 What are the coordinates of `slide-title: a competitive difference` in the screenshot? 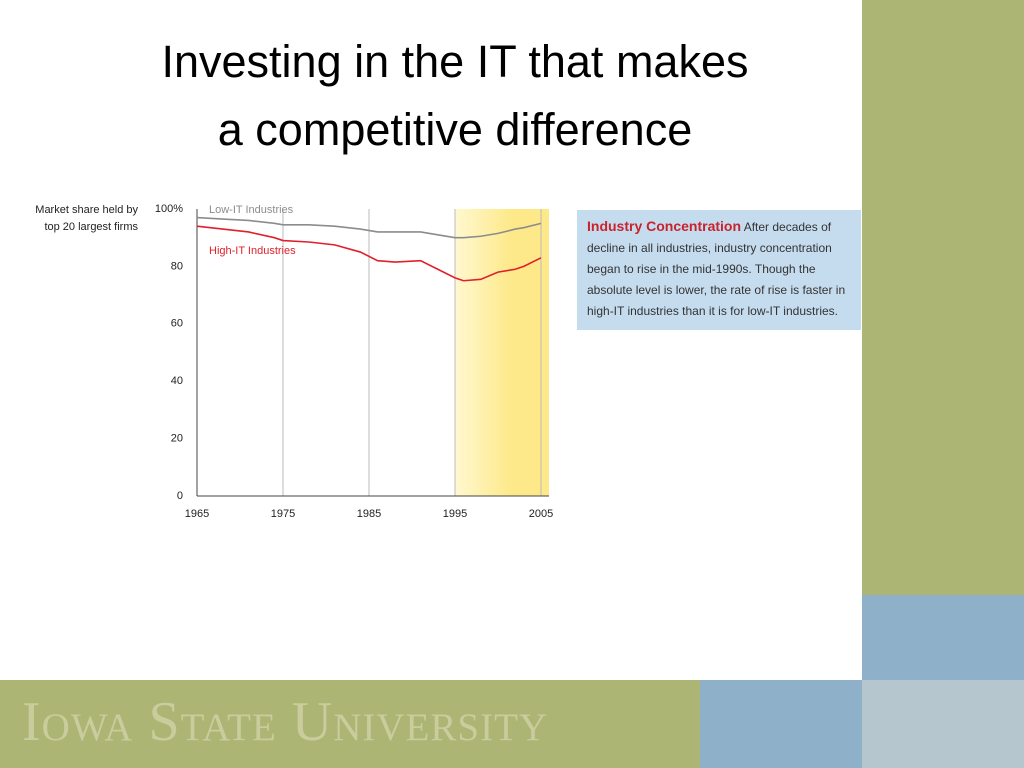 It's located at (455, 129).